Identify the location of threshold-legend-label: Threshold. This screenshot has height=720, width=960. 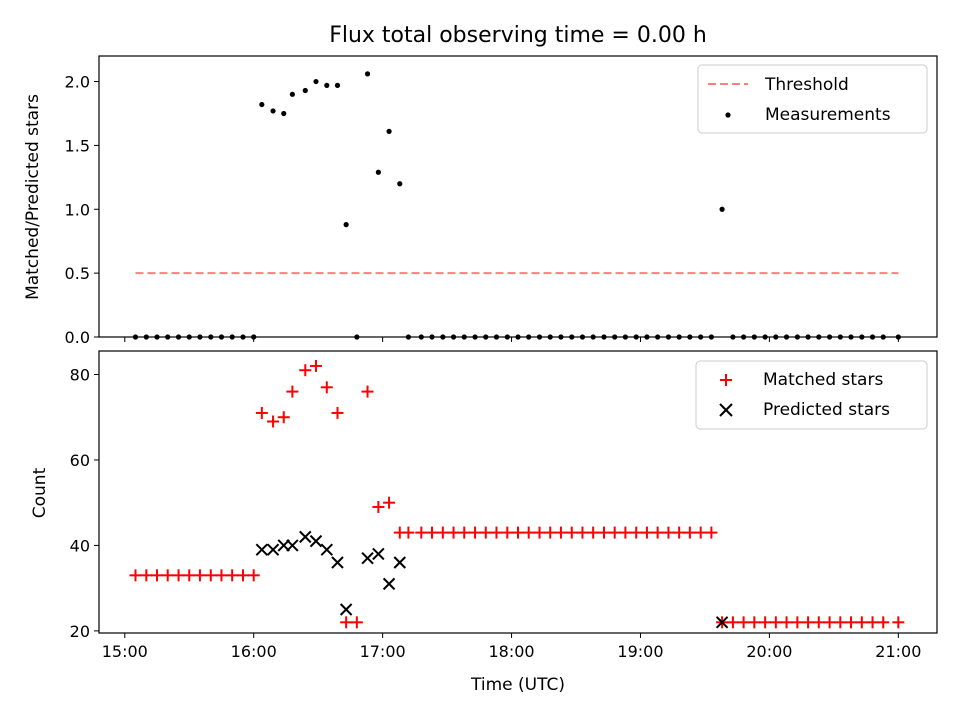
(806, 85).